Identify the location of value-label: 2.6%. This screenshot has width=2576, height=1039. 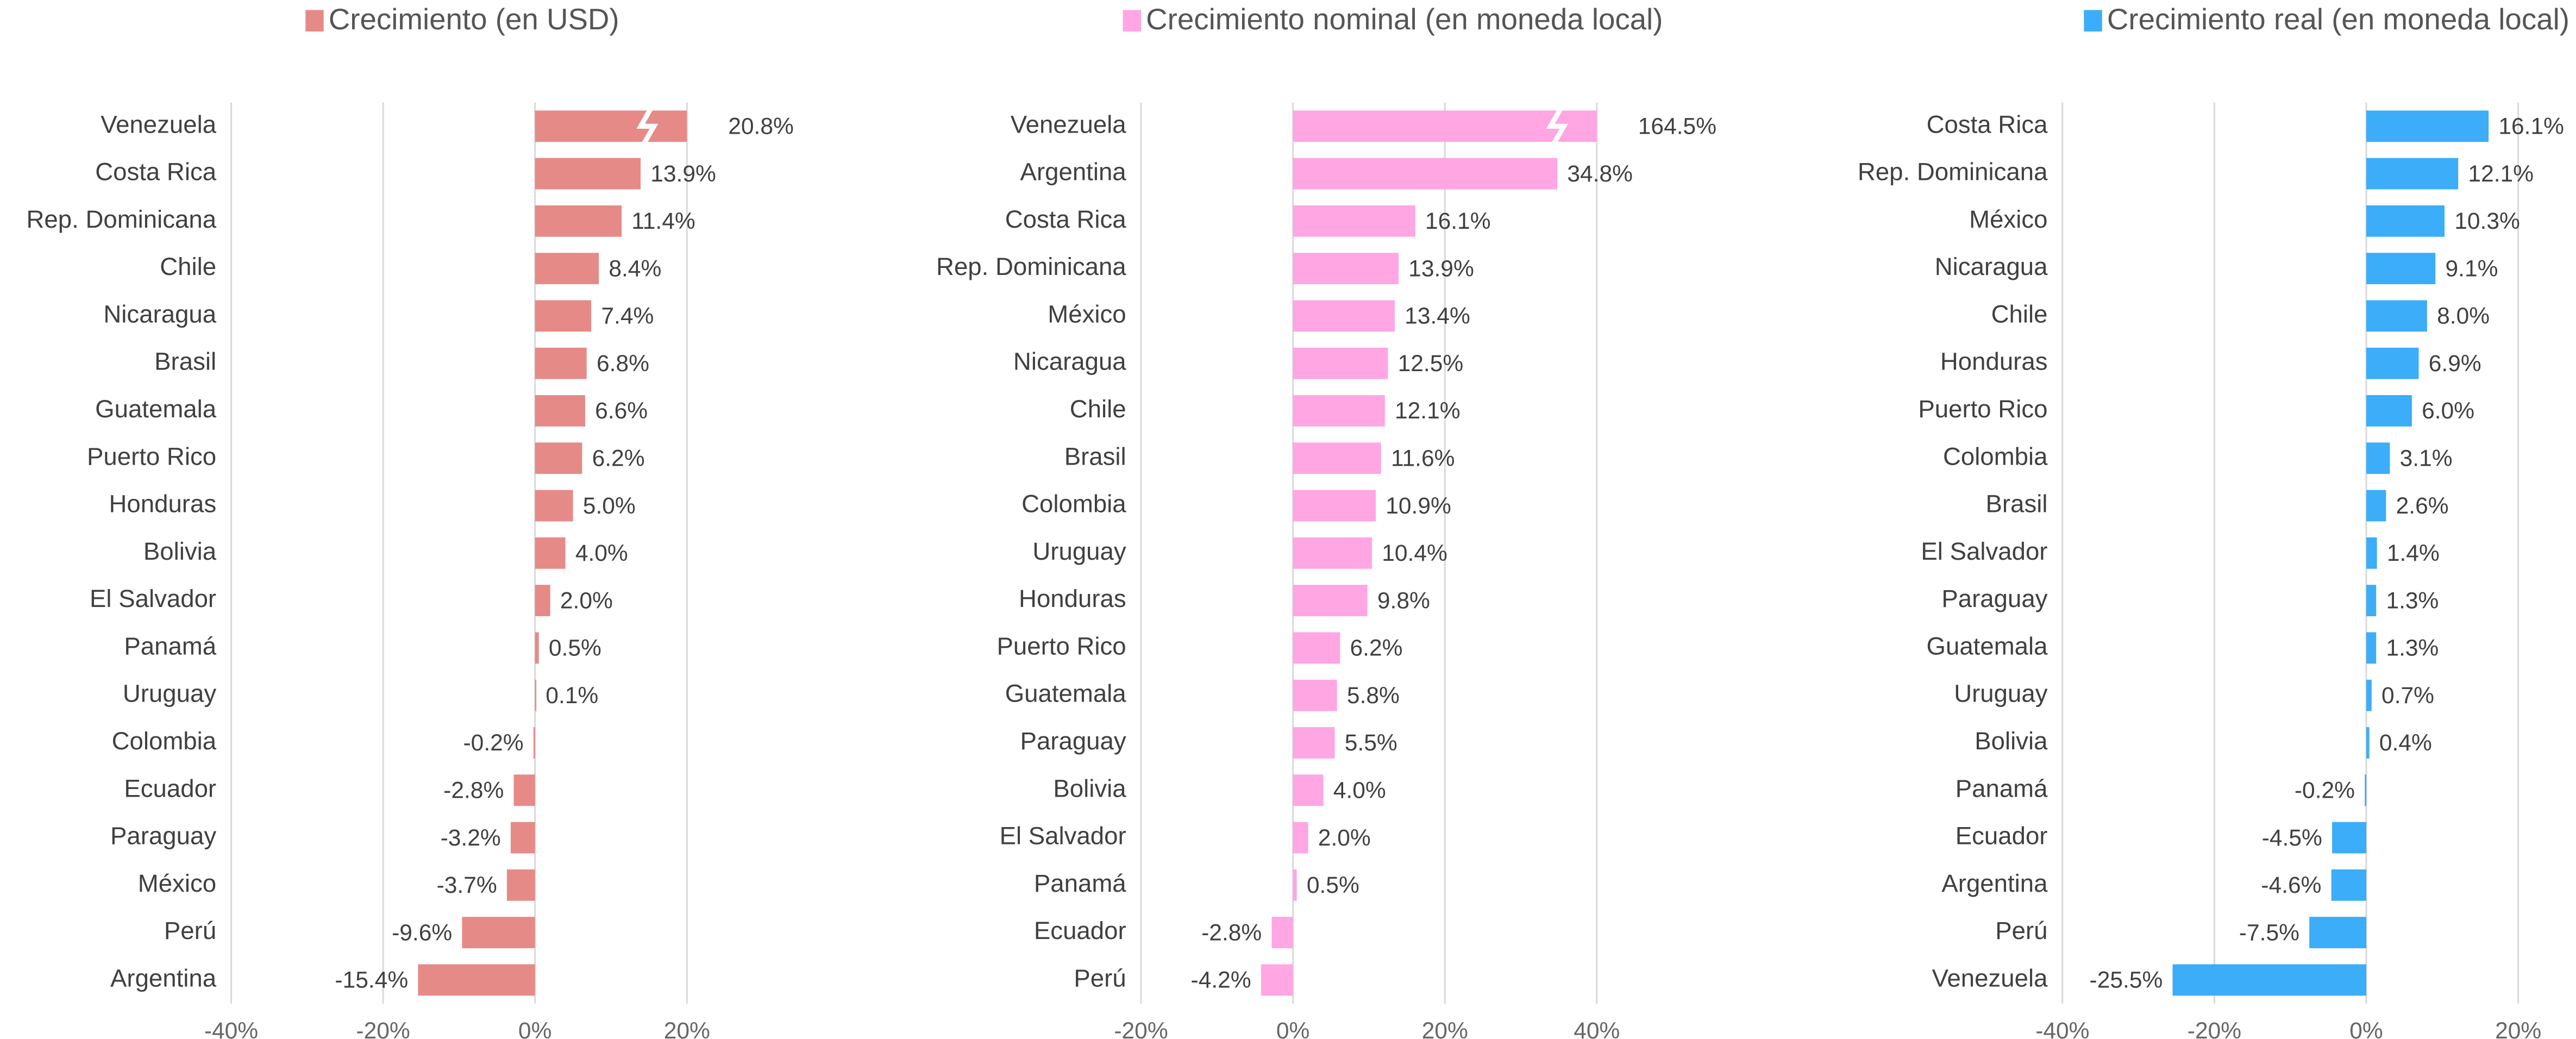
(2422, 506).